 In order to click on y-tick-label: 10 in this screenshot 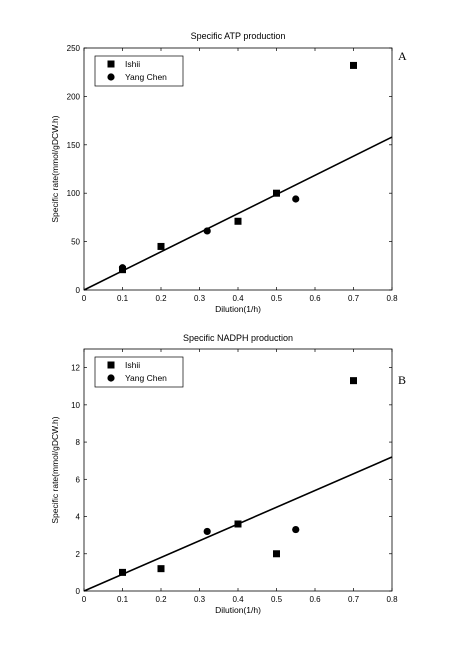, I will do `click(75, 405)`.